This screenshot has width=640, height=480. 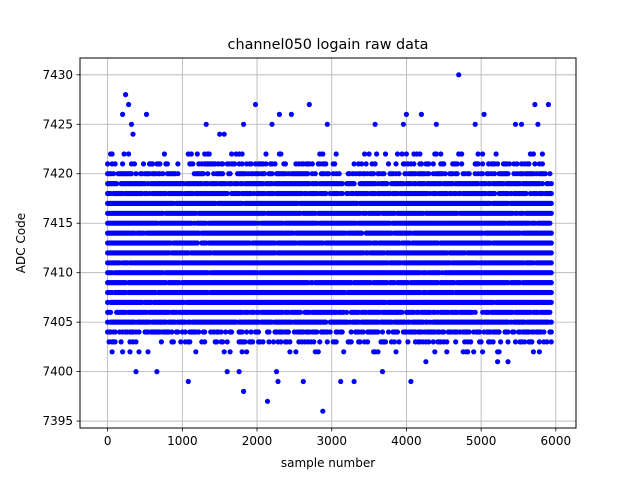 What do you see at coordinates (57, 223) in the screenshot?
I see `y-tick-label: 7415` at bounding box center [57, 223].